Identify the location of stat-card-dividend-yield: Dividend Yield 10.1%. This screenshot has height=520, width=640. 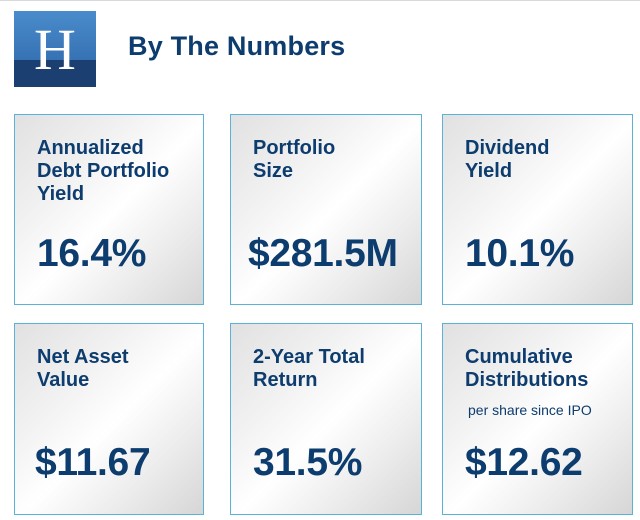
(537, 209).